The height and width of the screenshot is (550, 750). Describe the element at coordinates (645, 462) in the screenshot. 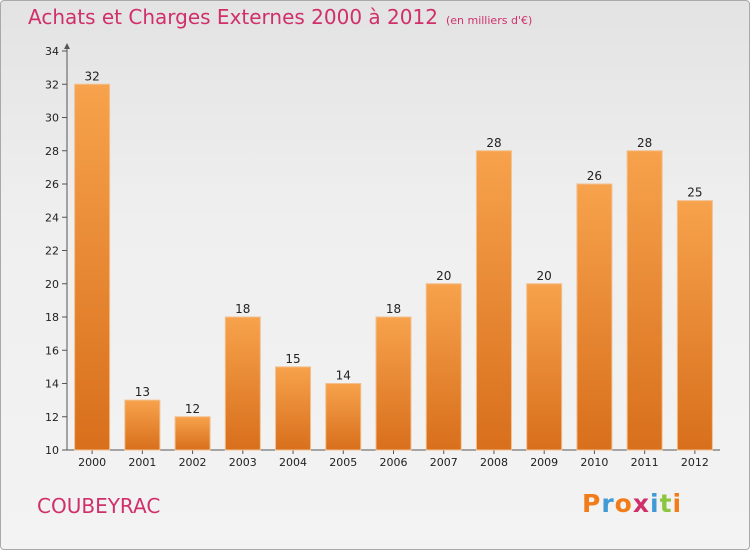

I see `x-tick-label: 2011` at that location.